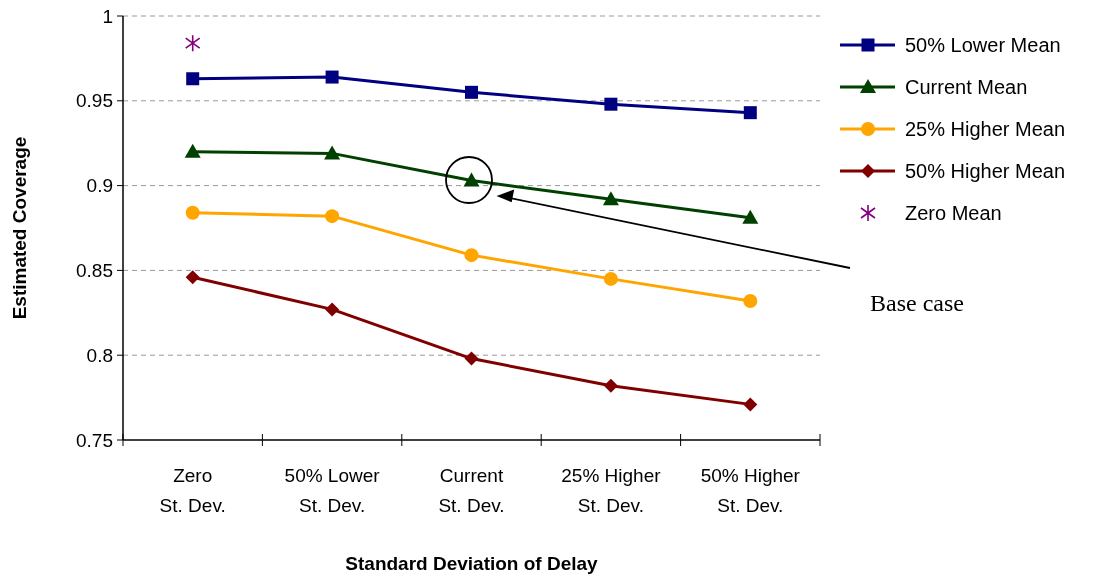  Describe the element at coordinates (985, 129) in the screenshot. I see `legend-label: 25% Higher Mean` at that location.